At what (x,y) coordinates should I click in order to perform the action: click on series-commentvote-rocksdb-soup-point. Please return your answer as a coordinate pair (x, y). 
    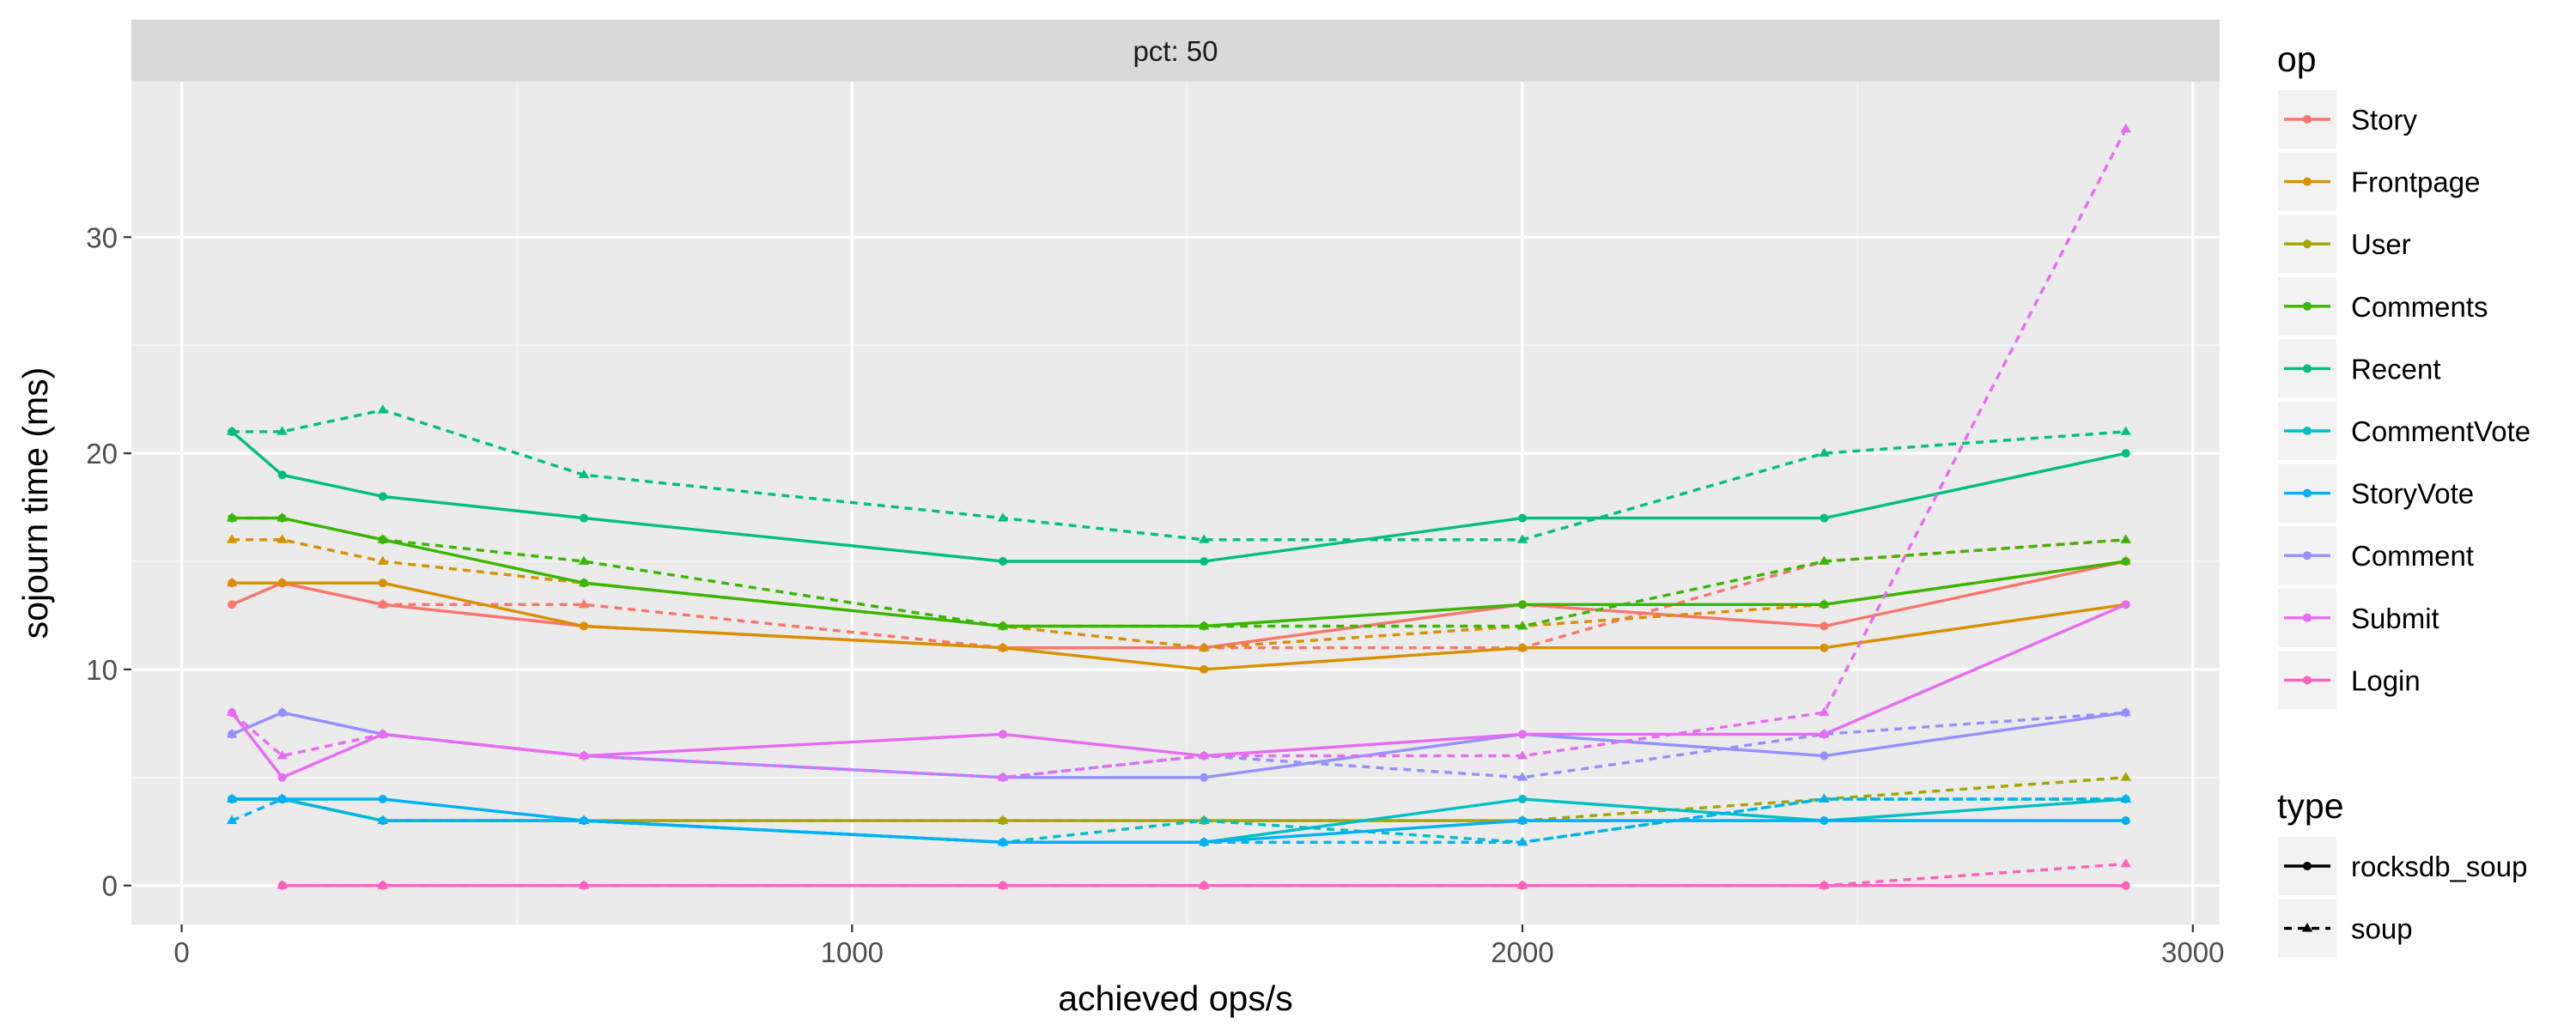
    Looking at the image, I should click on (1522, 799).